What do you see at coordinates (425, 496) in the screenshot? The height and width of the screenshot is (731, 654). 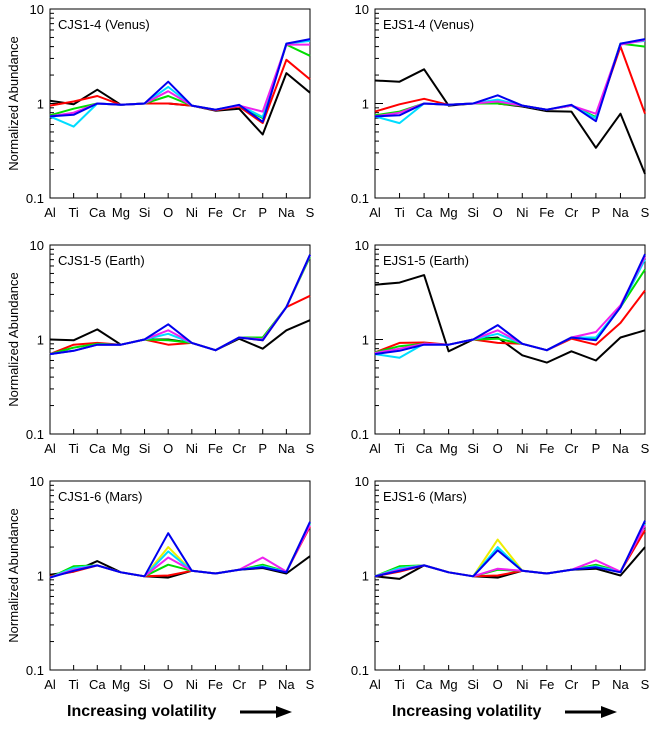 I see `panel-title: EJS1-6 (Mars)` at bounding box center [425, 496].